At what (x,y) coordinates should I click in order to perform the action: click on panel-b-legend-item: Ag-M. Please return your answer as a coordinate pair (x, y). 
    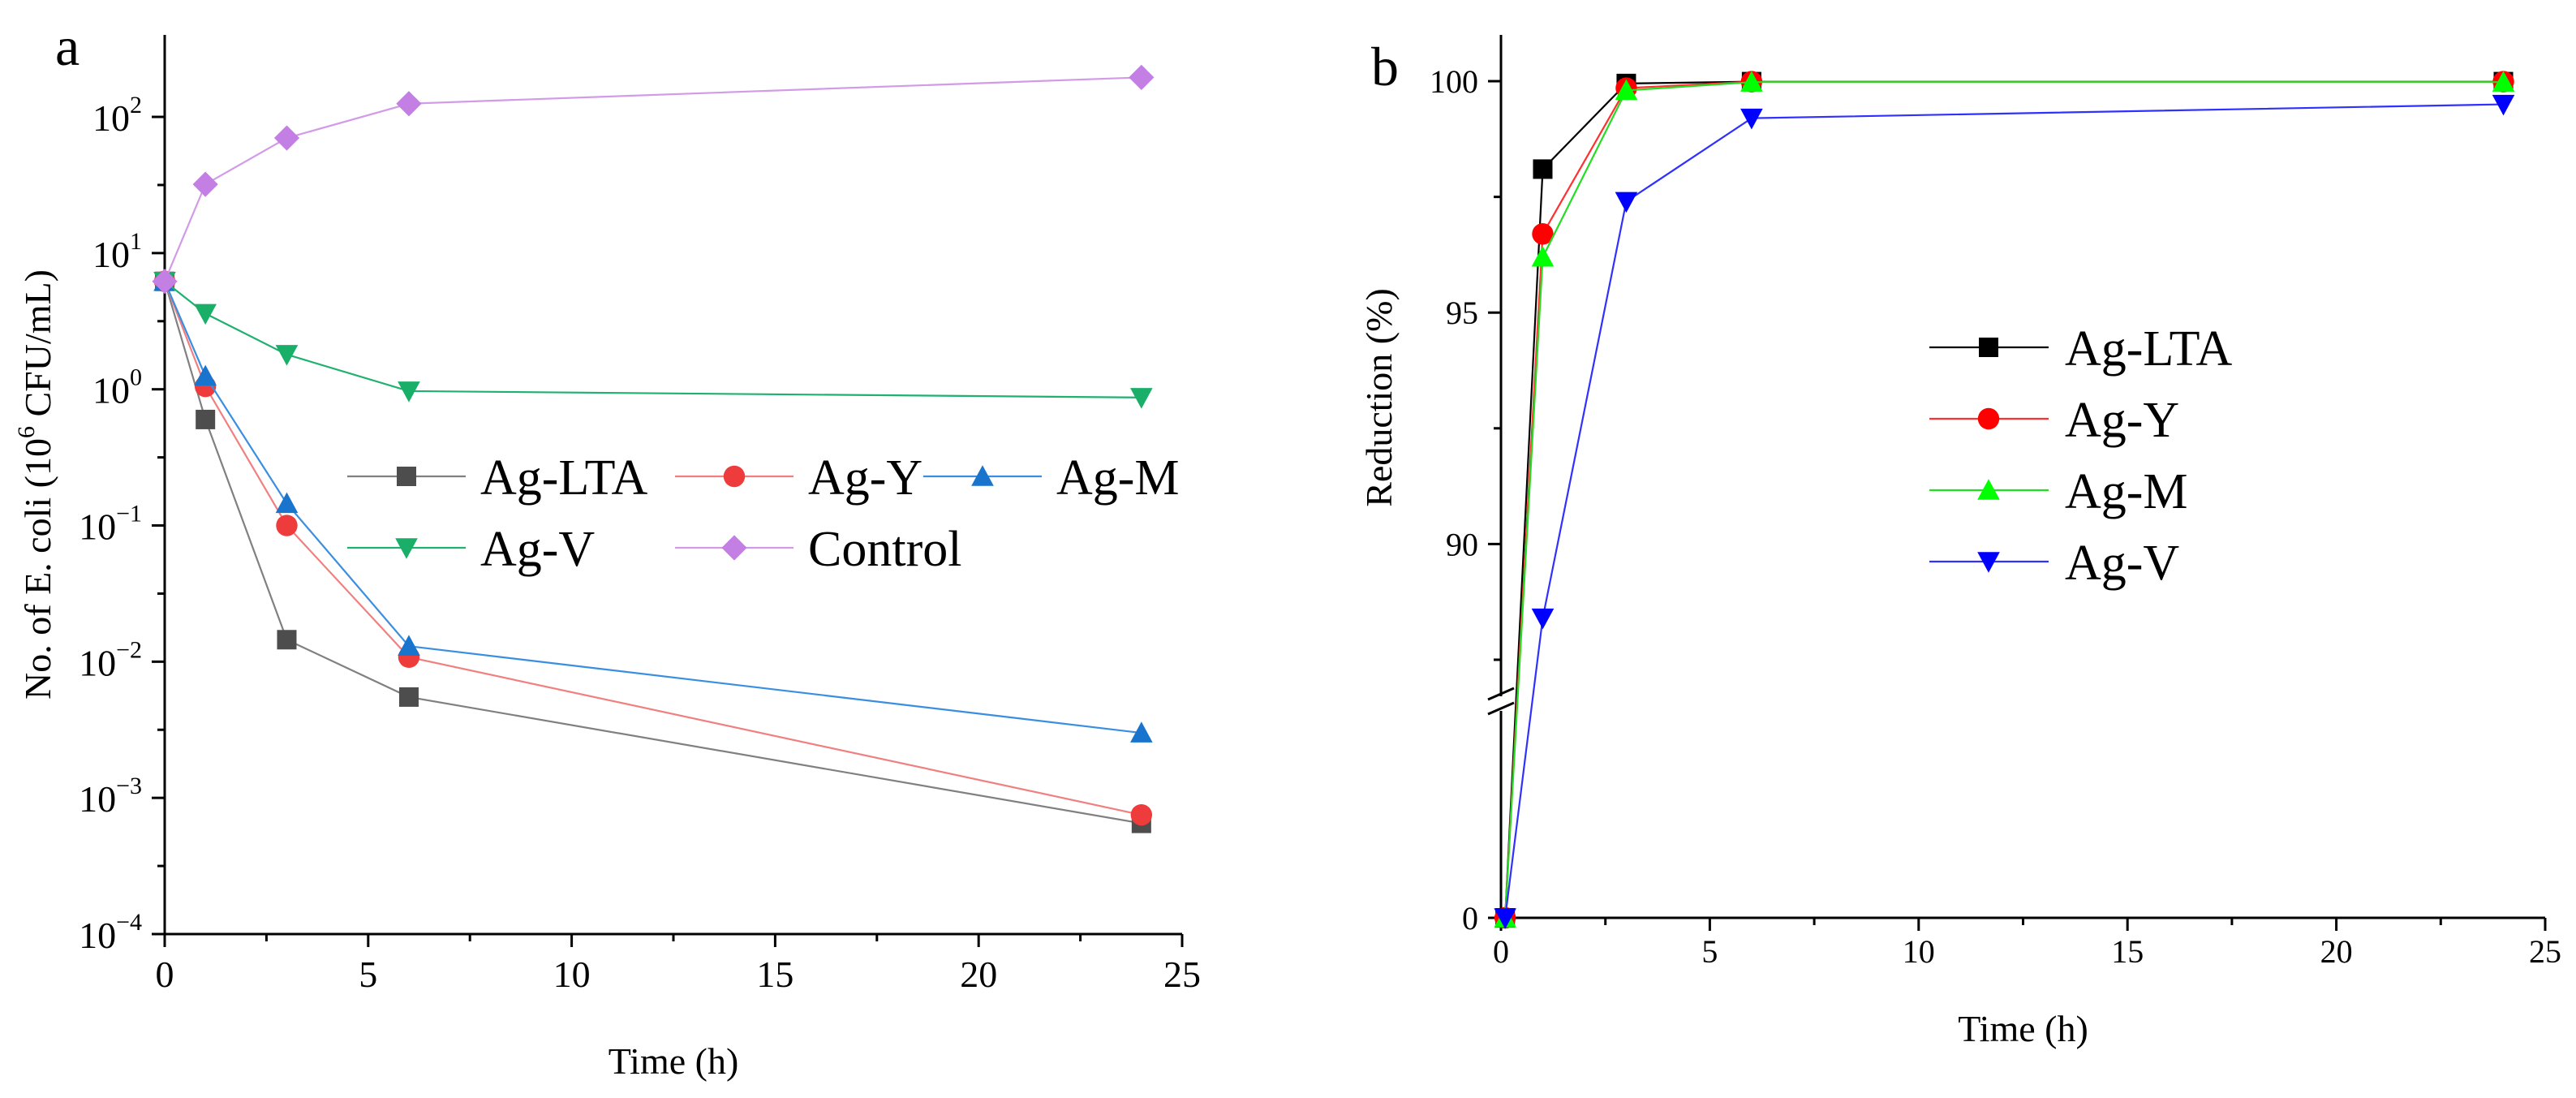
    Looking at the image, I should click on (2058, 491).